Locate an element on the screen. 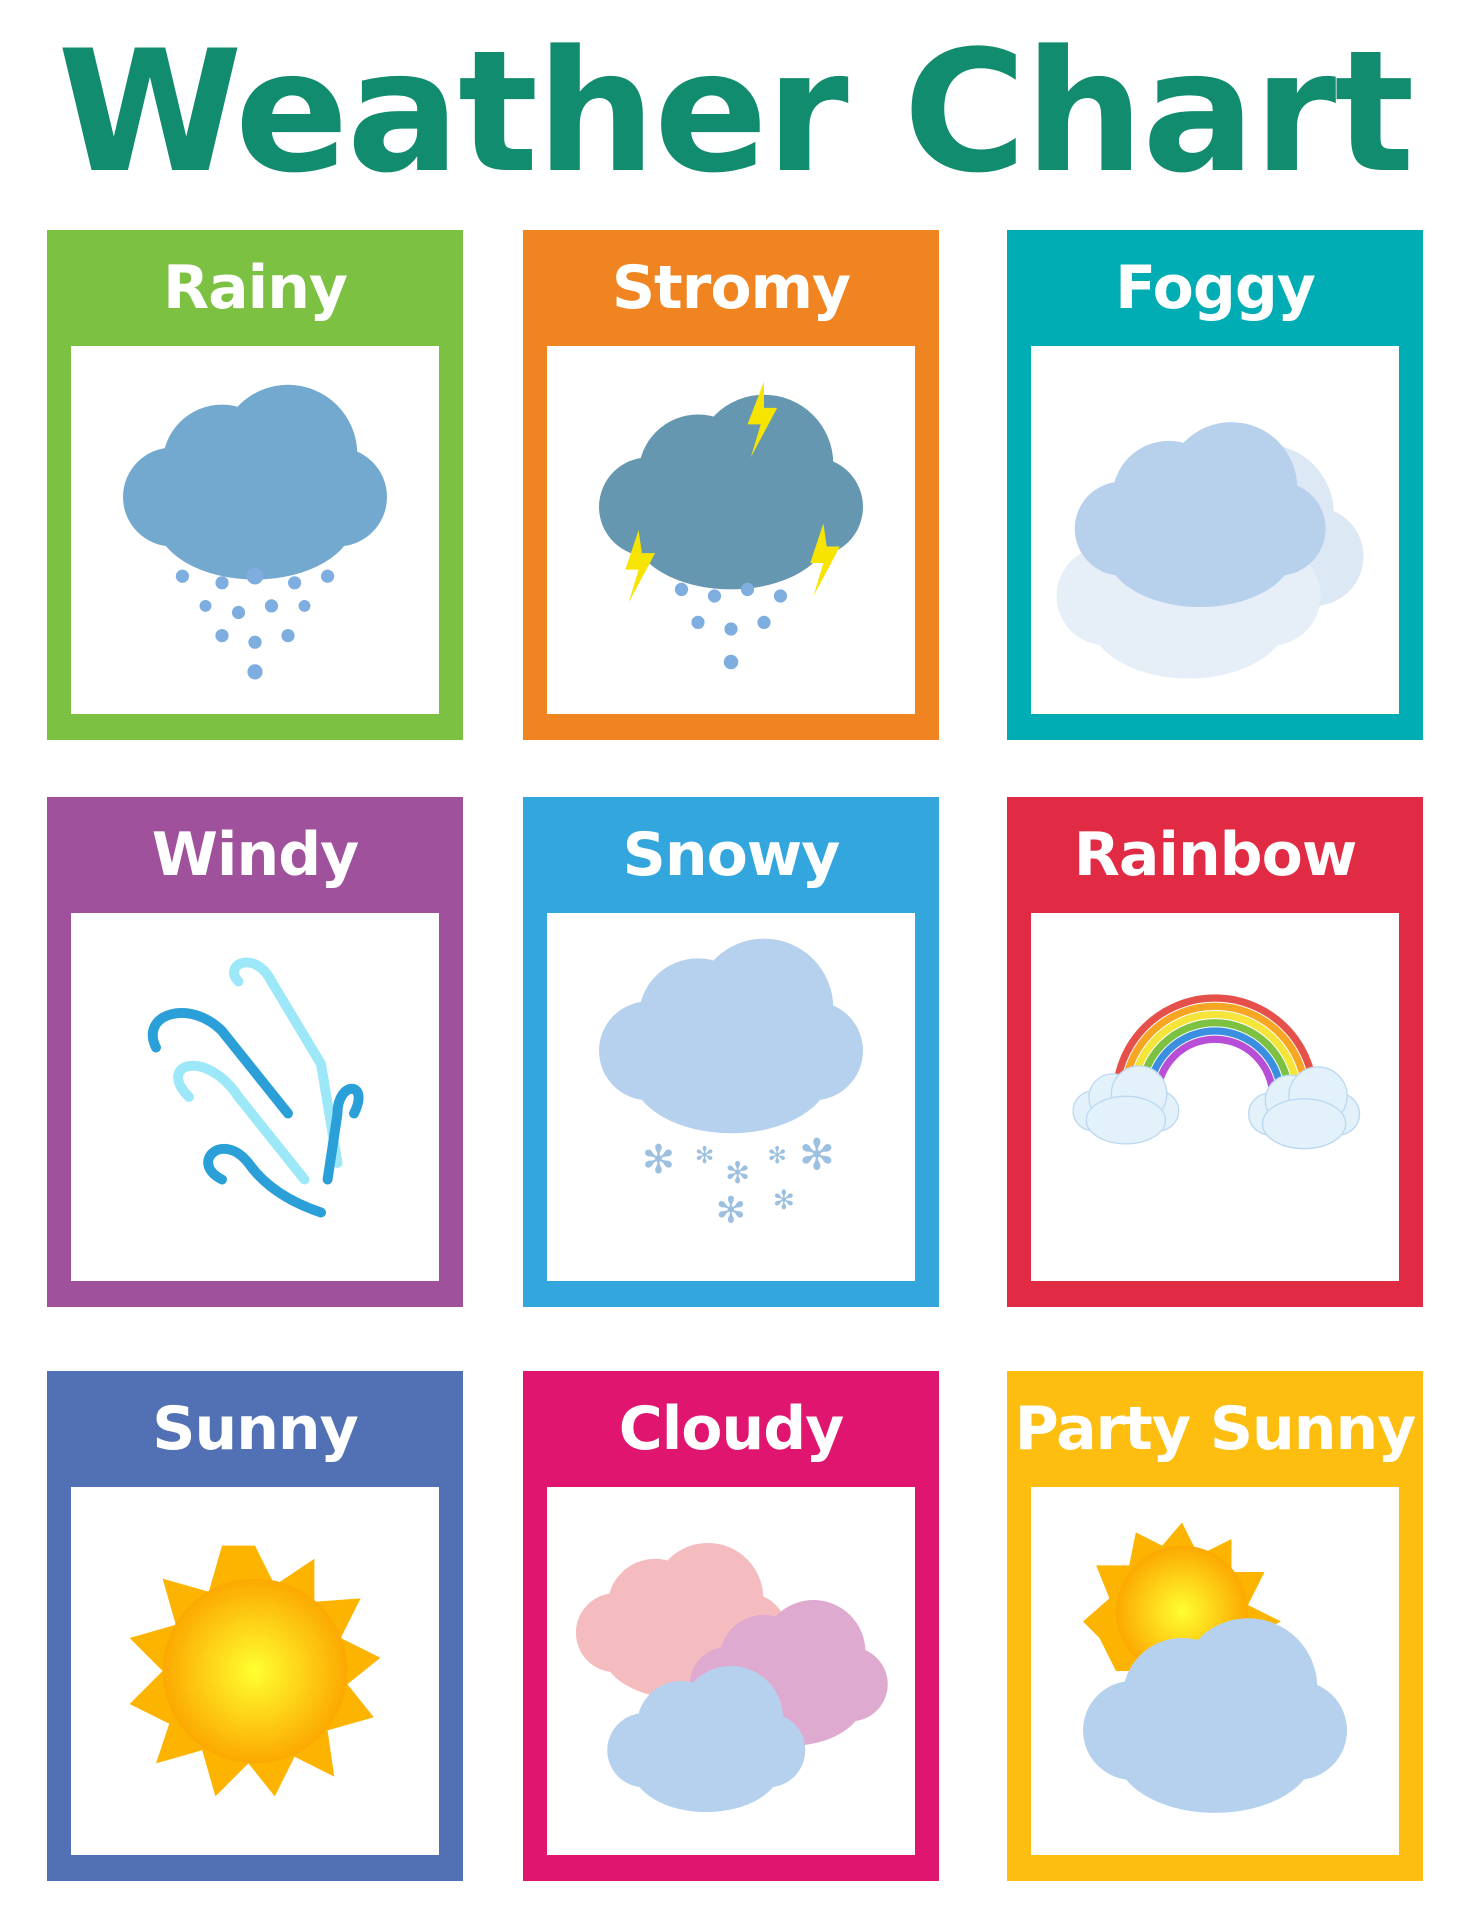 Image resolution: width=1470 pixels, height=1920 pixels. card-foggy: Foggy is located at coordinates (1215, 485).